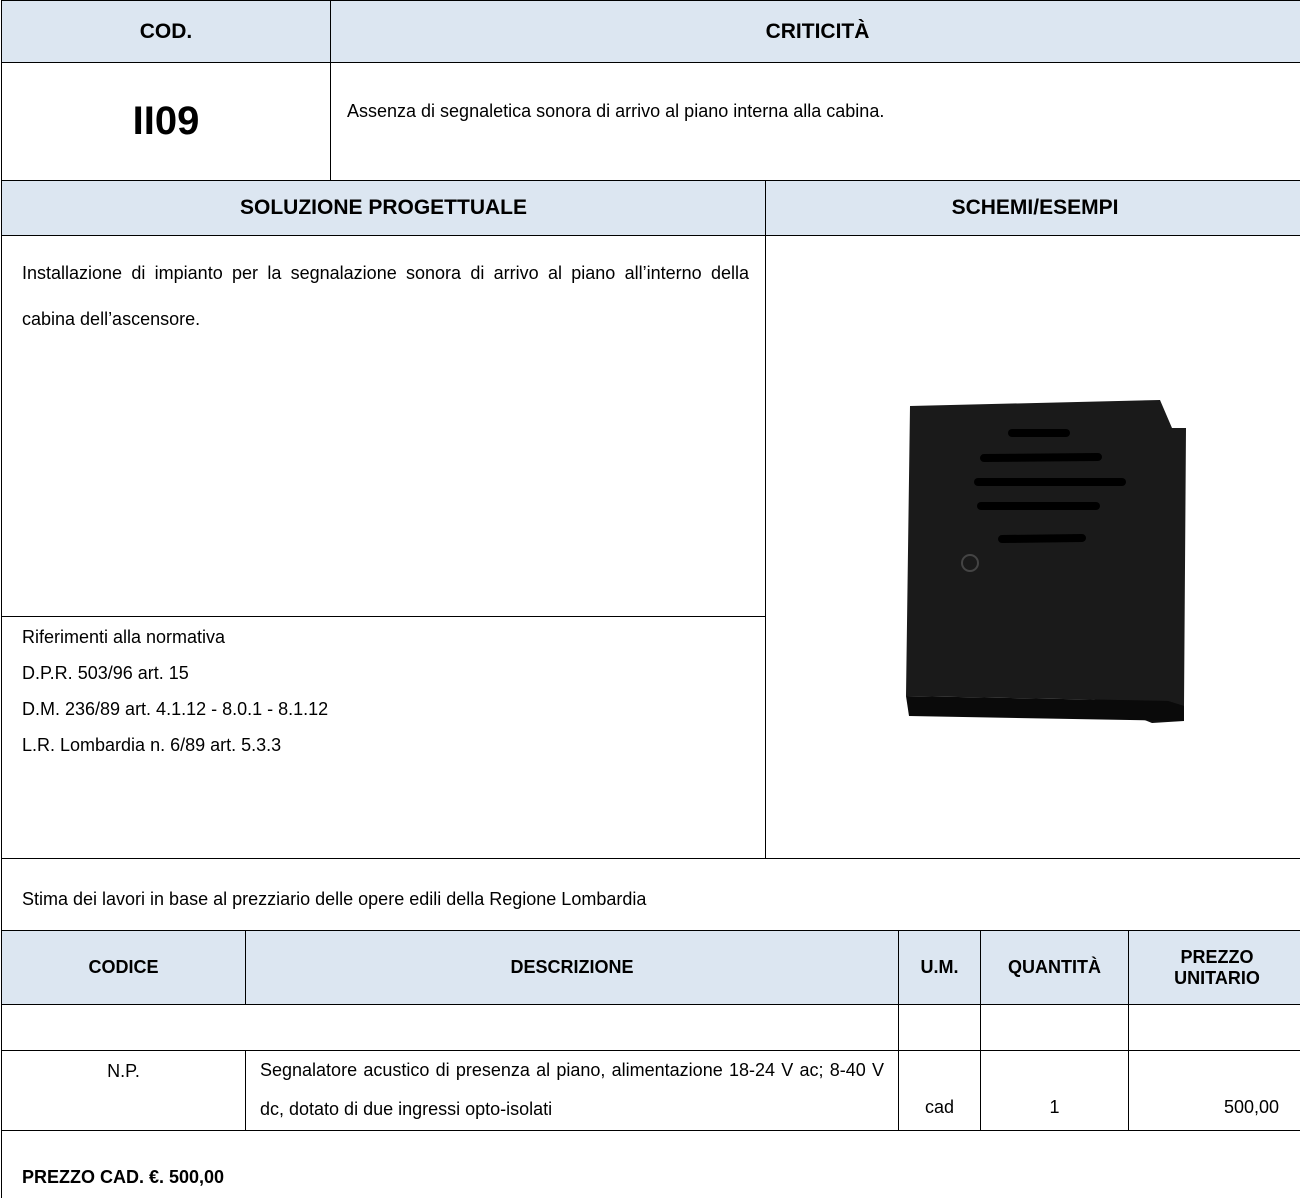 This screenshot has height=1198, width=1300. I want to click on device-slots, so click(1050, 486).